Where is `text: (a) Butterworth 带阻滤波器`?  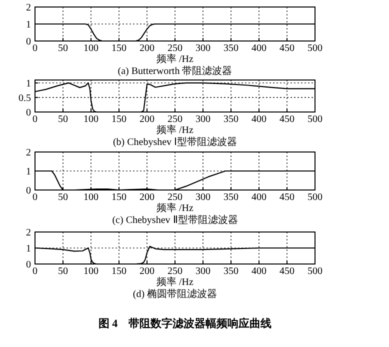
text: (a) Butterworth 带阻滤波器 is located at coordinates (175, 71).